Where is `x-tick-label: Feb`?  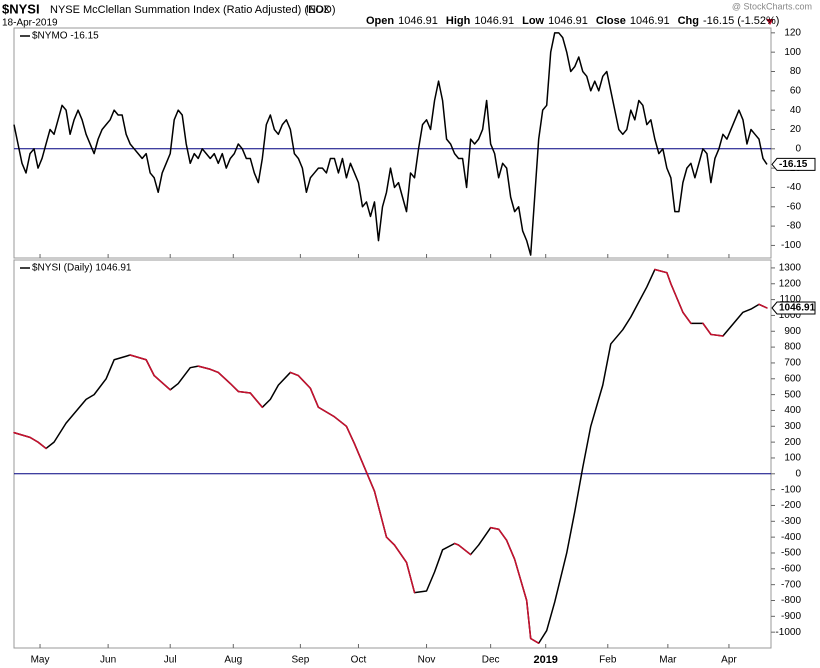 x-tick-label: Feb is located at coordinates (608, 660).